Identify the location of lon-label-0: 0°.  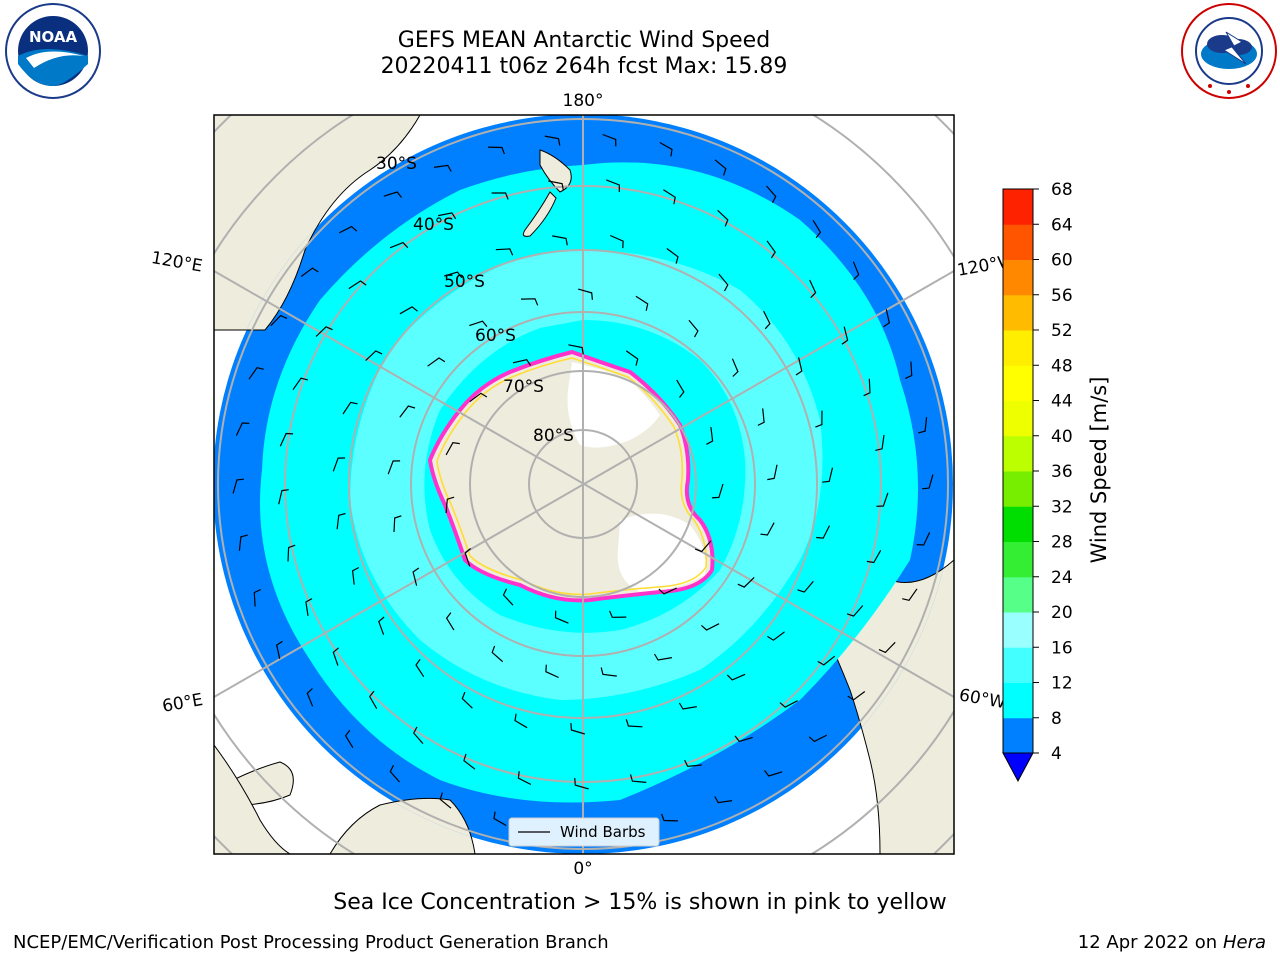
(582, 869).